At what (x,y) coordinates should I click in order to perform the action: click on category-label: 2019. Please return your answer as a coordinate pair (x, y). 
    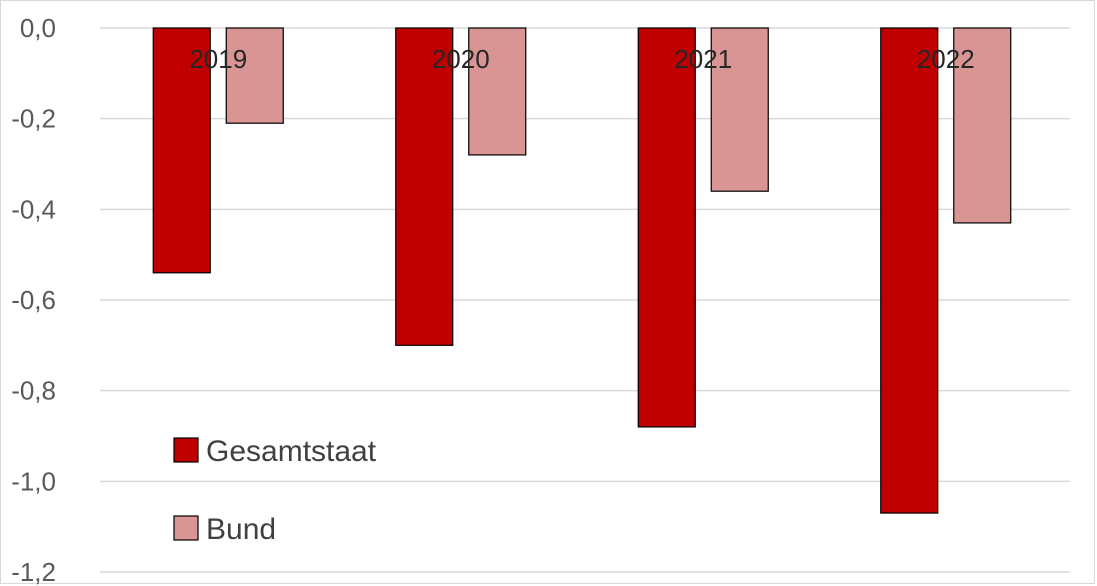
    Looking at the image, I should click on (218, 59).